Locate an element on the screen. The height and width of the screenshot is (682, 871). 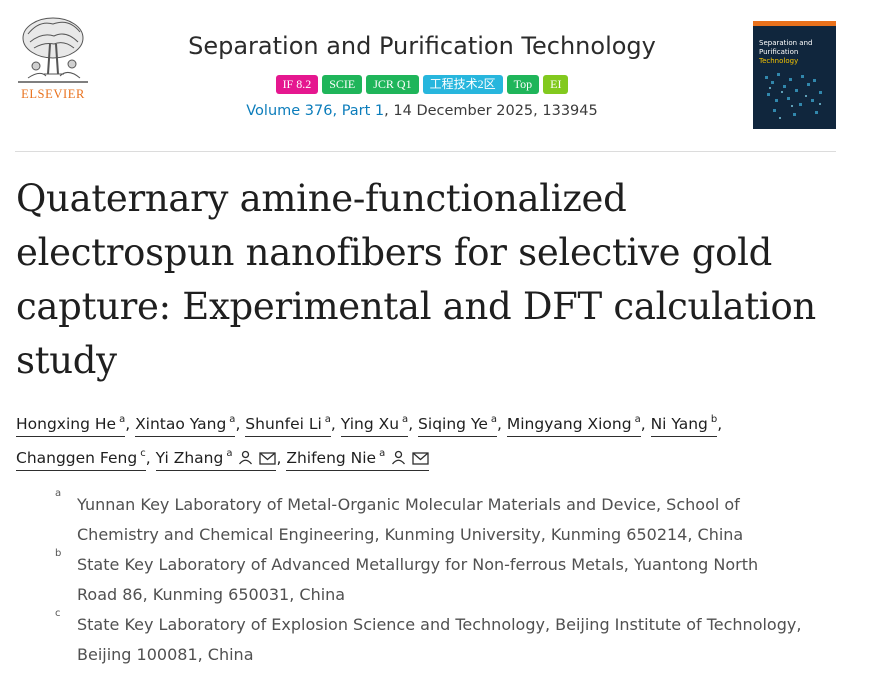
cover-image: Separation and Purification Technology is located at coordinates (794, 75).